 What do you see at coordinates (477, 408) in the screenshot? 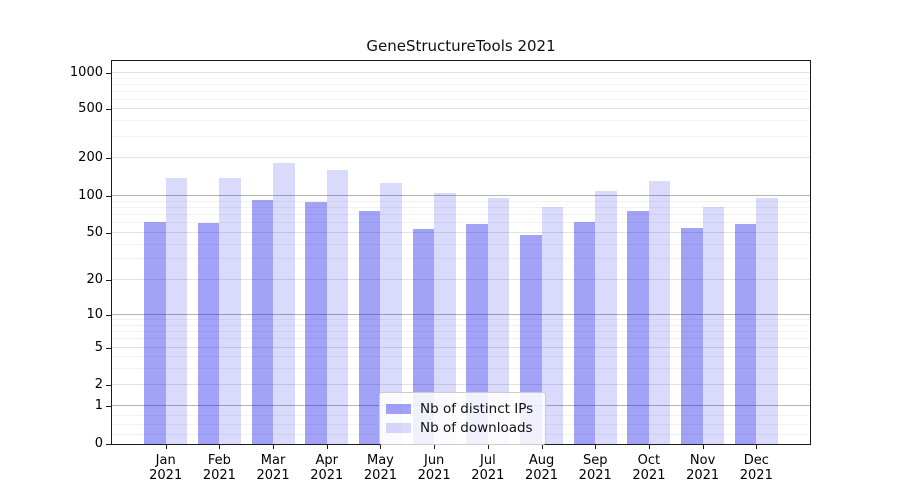
I see `legend-label-distinct-ips: Nb of distinct IPs` at bounding box center [477, 408].